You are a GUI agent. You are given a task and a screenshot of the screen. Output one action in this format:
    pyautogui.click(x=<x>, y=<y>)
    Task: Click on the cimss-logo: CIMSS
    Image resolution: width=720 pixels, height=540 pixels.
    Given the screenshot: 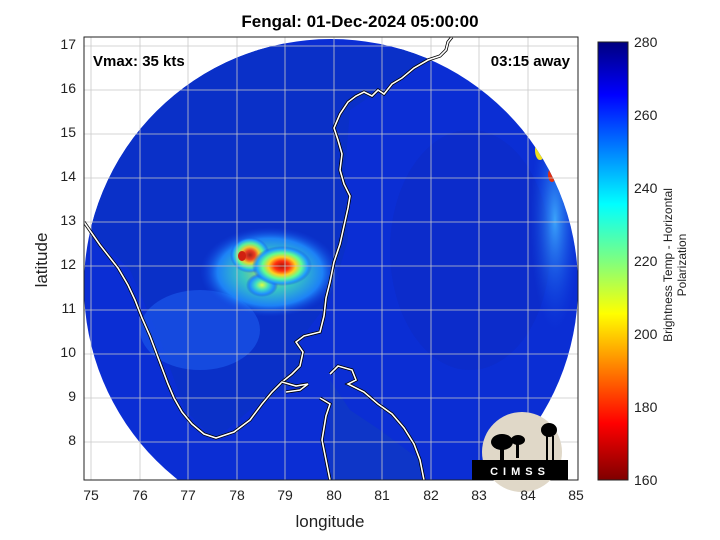 What is the action you would take?
    pyautogui.click(x=520, y=452)
    